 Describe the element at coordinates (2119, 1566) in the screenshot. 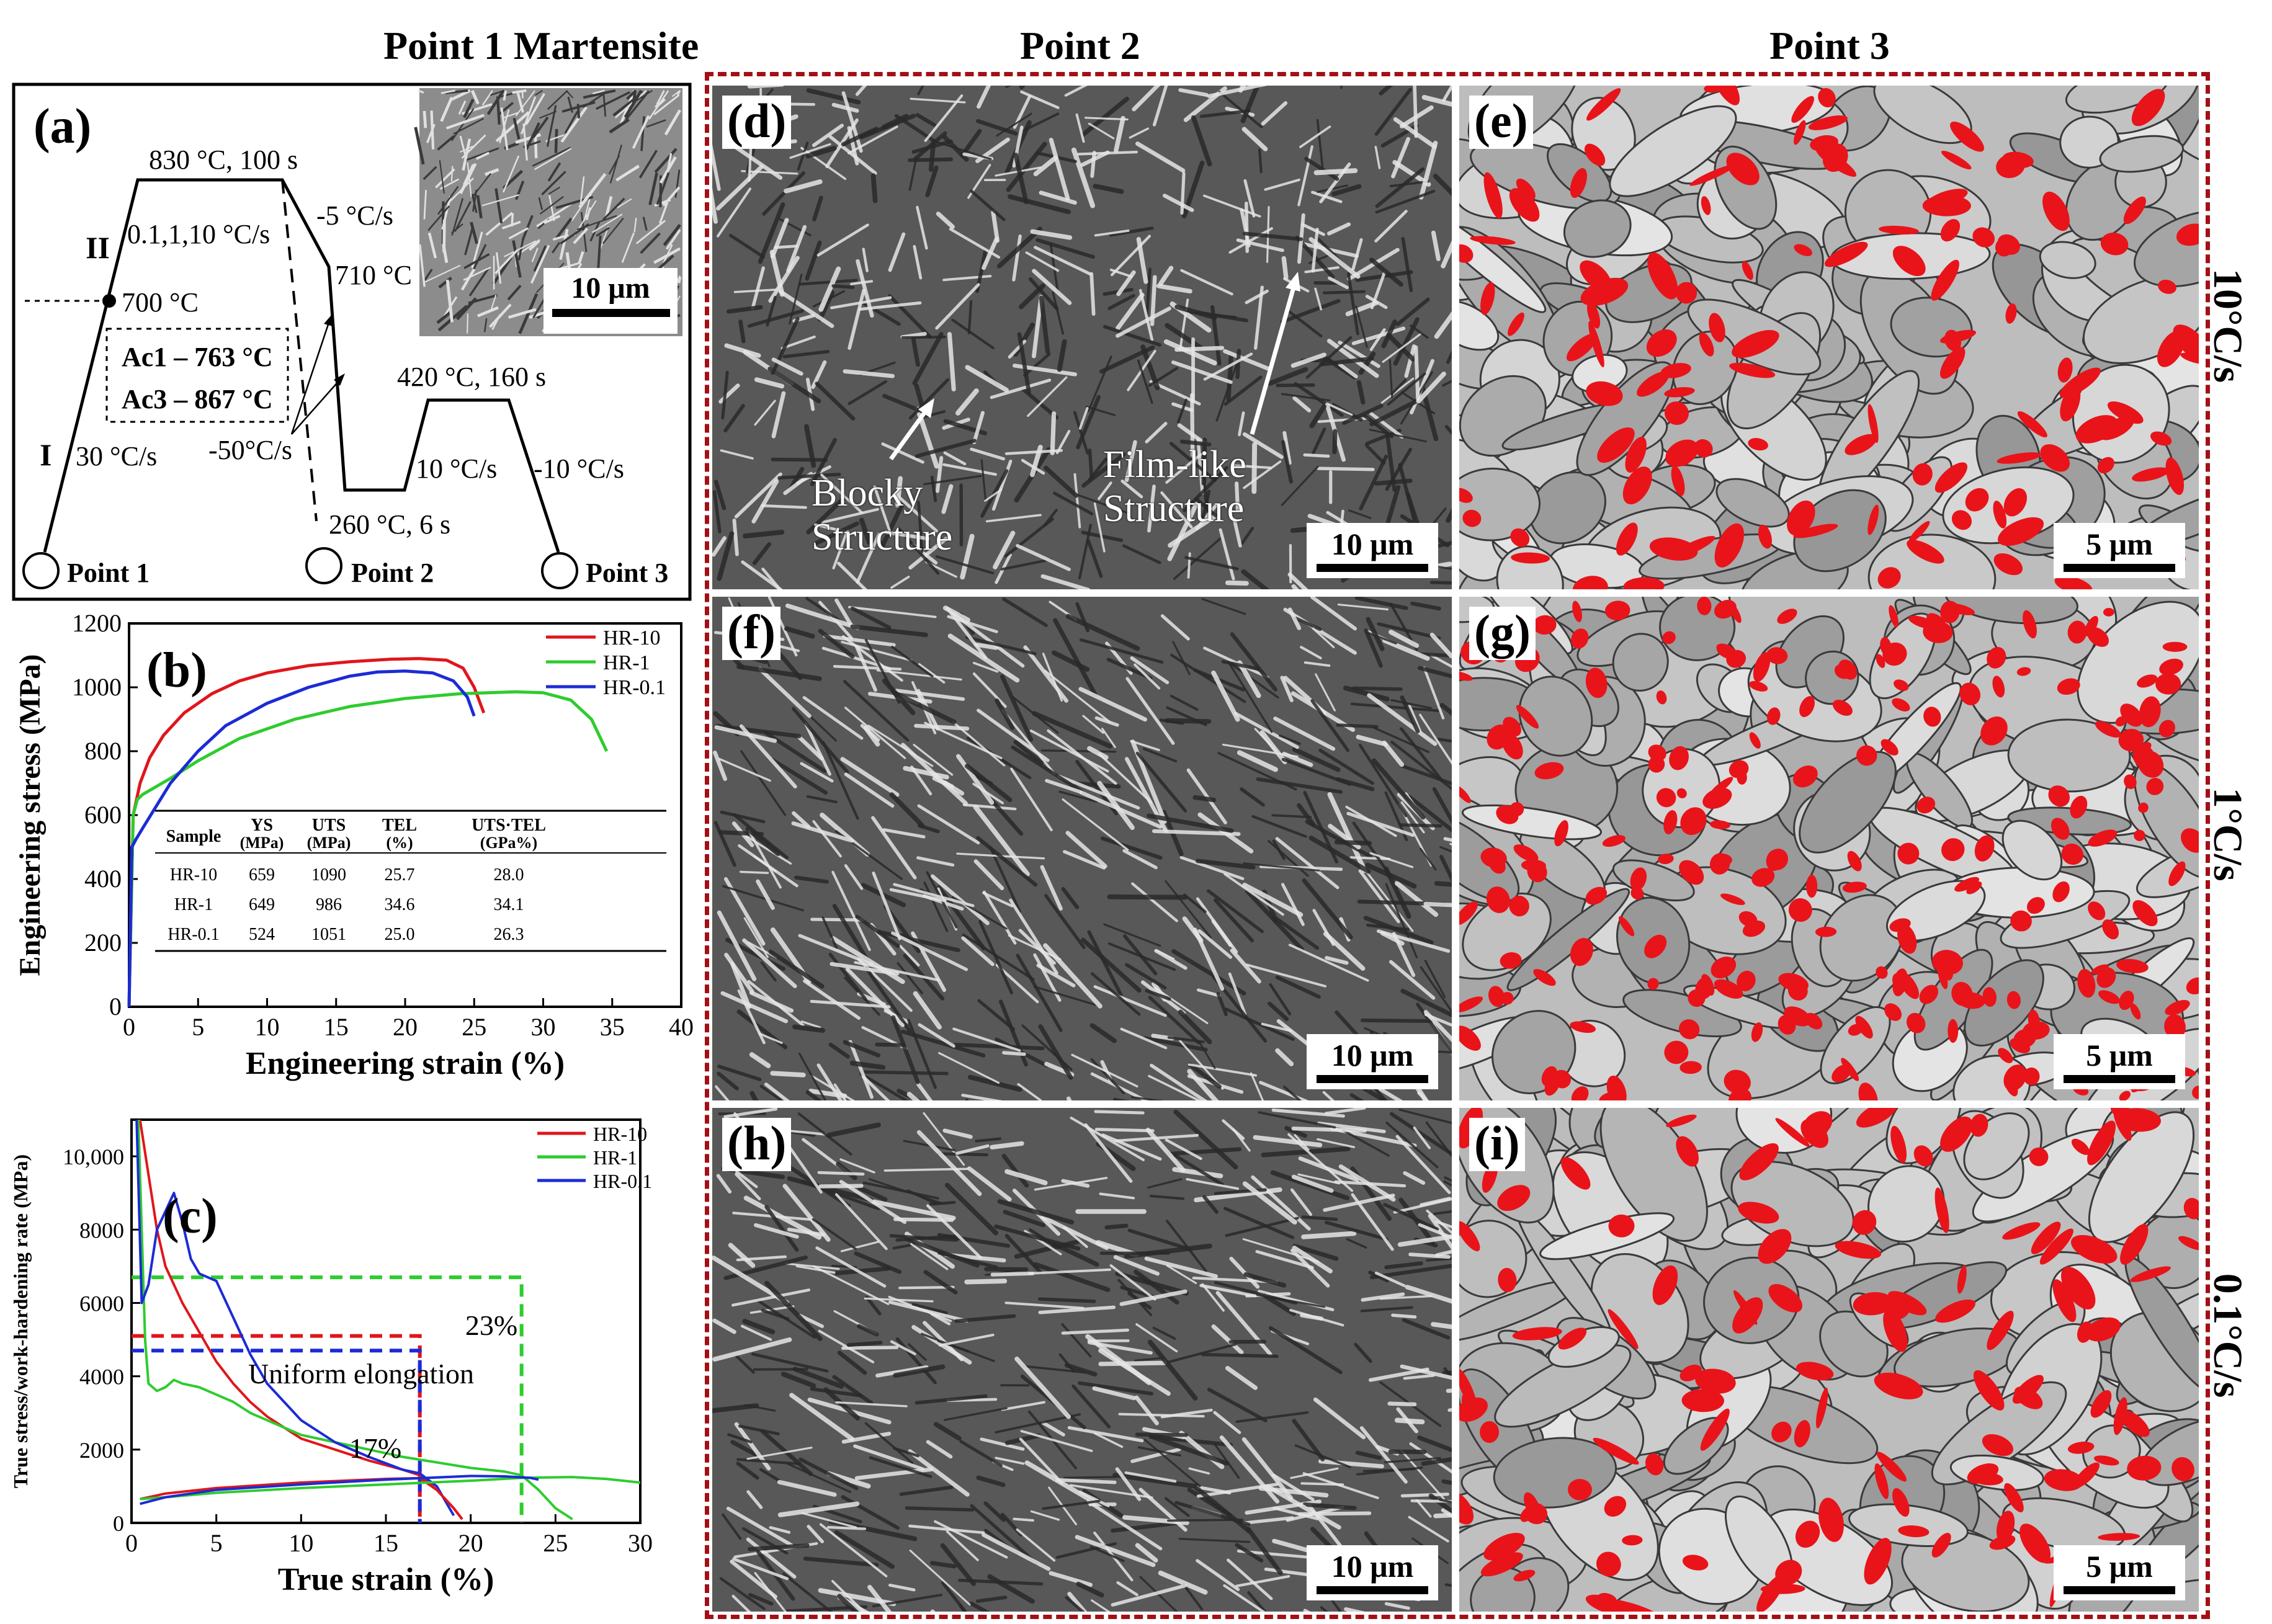

I see `scale-bar-label: 5 μm` at that location.